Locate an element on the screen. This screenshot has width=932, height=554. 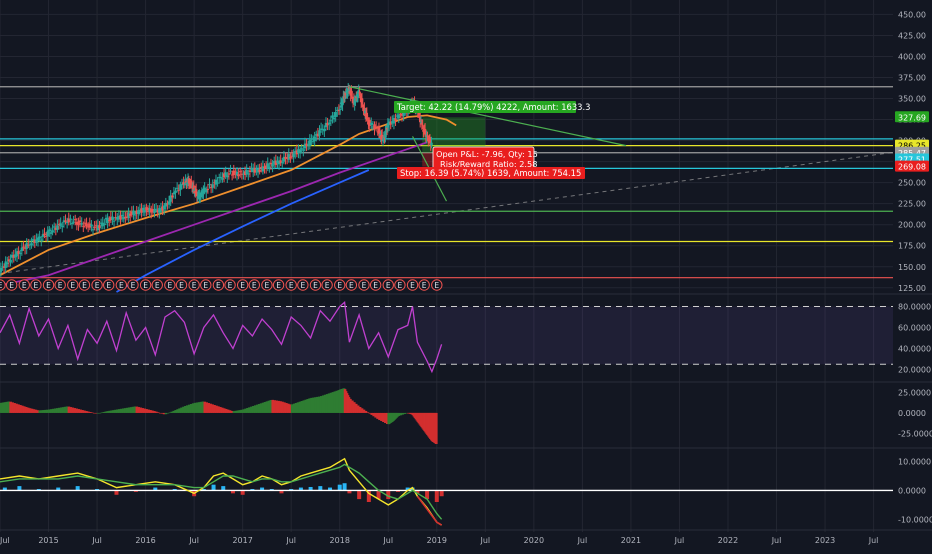
price-label: 269.08 is located at coordinates (912, 166).